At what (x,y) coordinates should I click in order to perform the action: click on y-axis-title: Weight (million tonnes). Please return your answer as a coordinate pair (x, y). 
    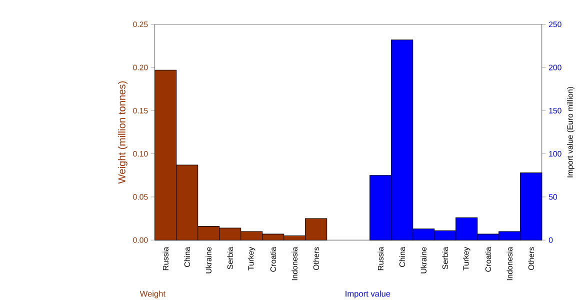
    Looking at the image, I should click on (123, 132).